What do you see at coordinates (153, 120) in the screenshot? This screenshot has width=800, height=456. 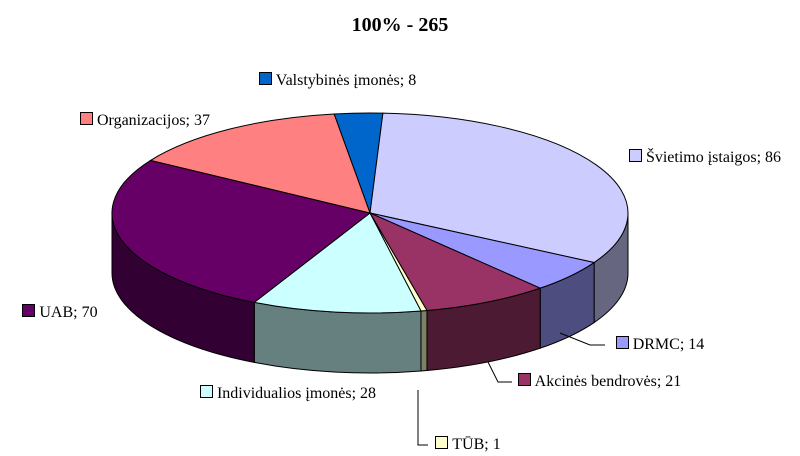 I see `label-text: Organizacijos; 37` at bounding box center [153, 120].